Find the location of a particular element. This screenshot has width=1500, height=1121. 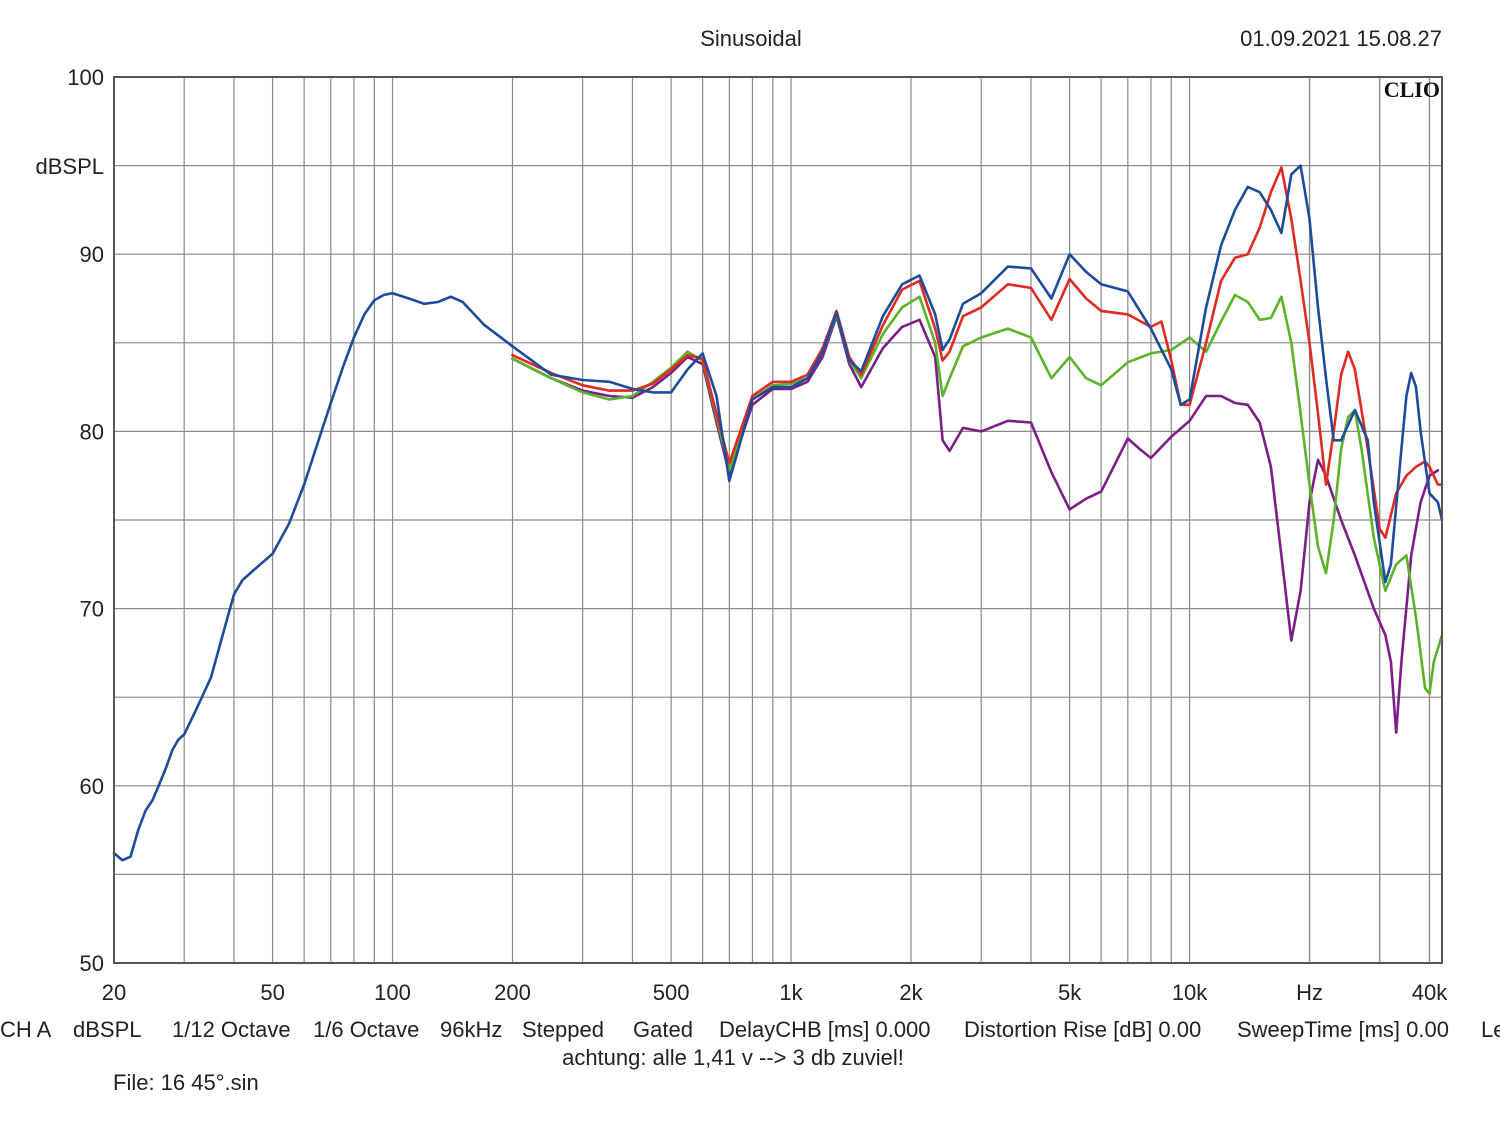

y-tick-label: 50 is located at coordinates (92, 963).